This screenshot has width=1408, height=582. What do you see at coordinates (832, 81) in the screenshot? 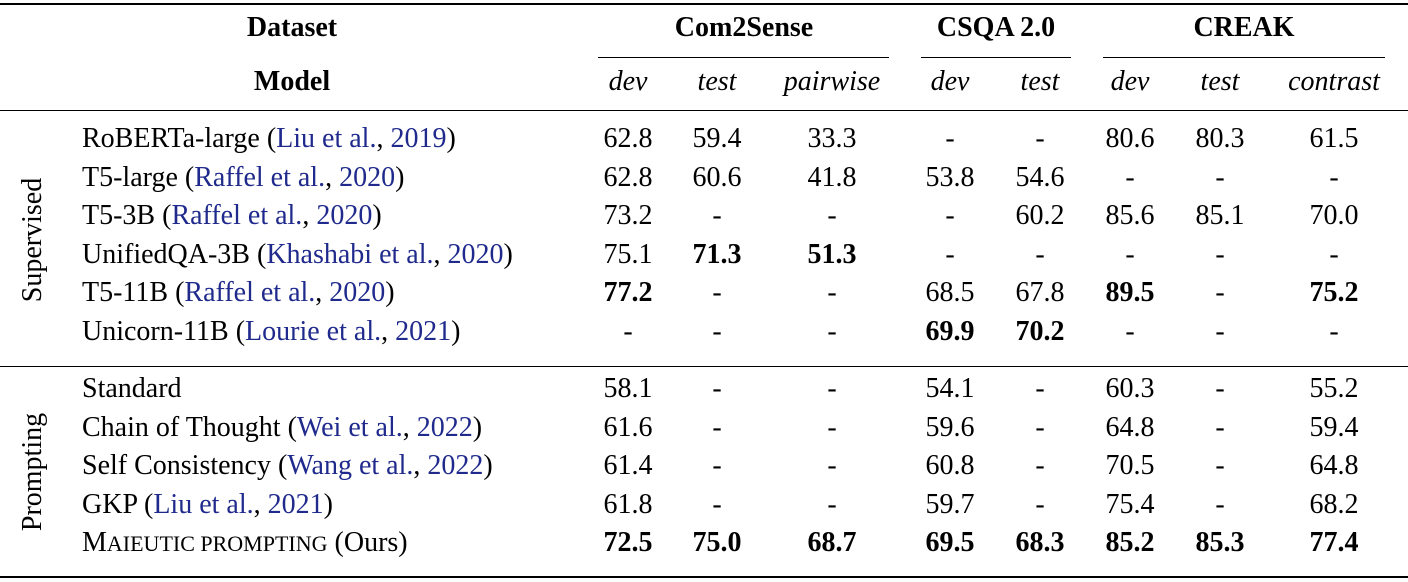
I see `sub-header: pairwise` at bounding box center [832, 81].